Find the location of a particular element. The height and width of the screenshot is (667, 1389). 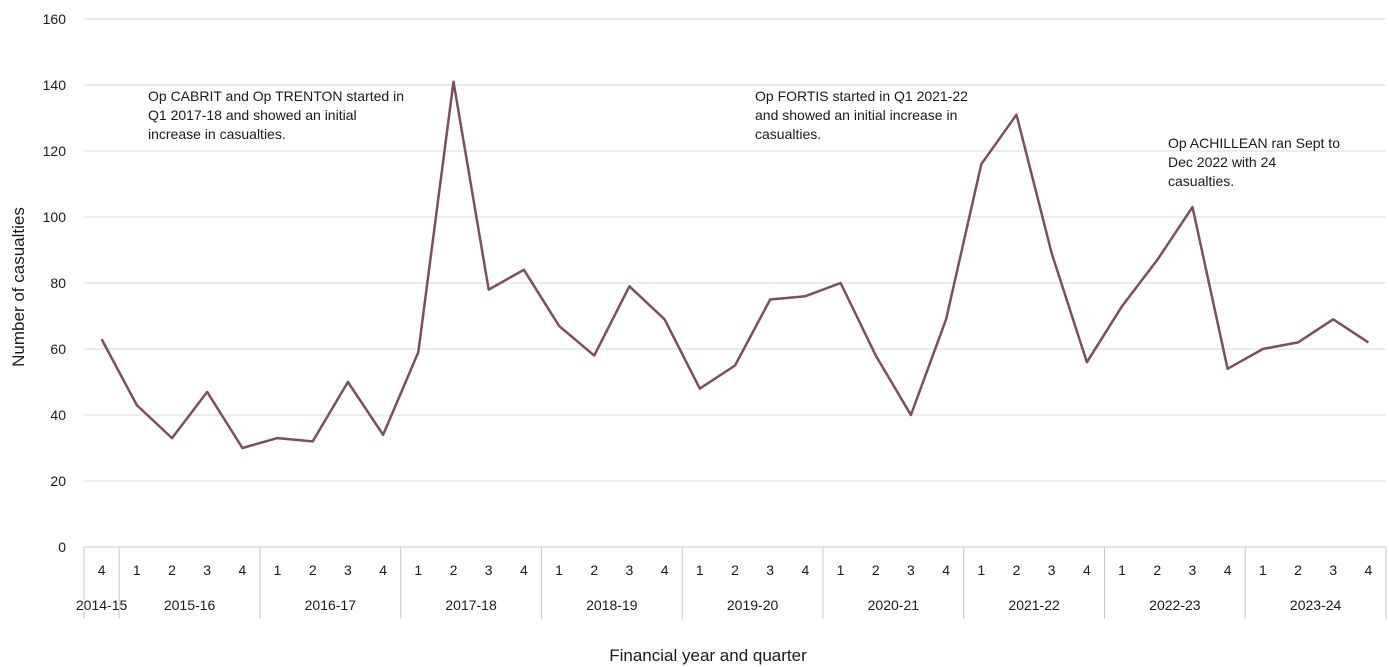

y-tick-label: 140 is located at coordinates (55, 85).